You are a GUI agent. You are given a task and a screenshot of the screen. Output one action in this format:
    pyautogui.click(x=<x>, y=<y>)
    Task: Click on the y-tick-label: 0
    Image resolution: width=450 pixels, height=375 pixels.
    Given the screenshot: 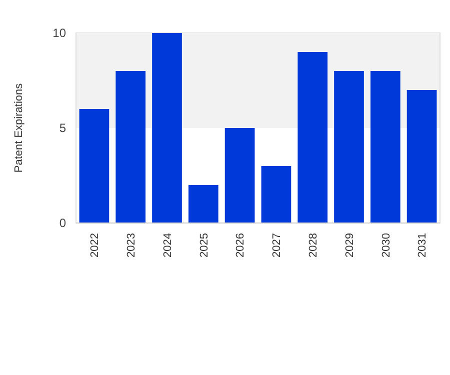 What is the action you would take?
    pyautogui.click(x=62, y=223)
    